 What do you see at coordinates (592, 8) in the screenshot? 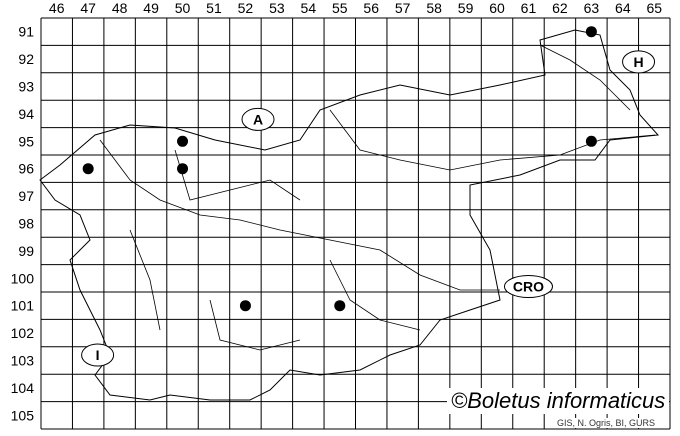
I see `column-label: 63` at bounding box center [592, 8].